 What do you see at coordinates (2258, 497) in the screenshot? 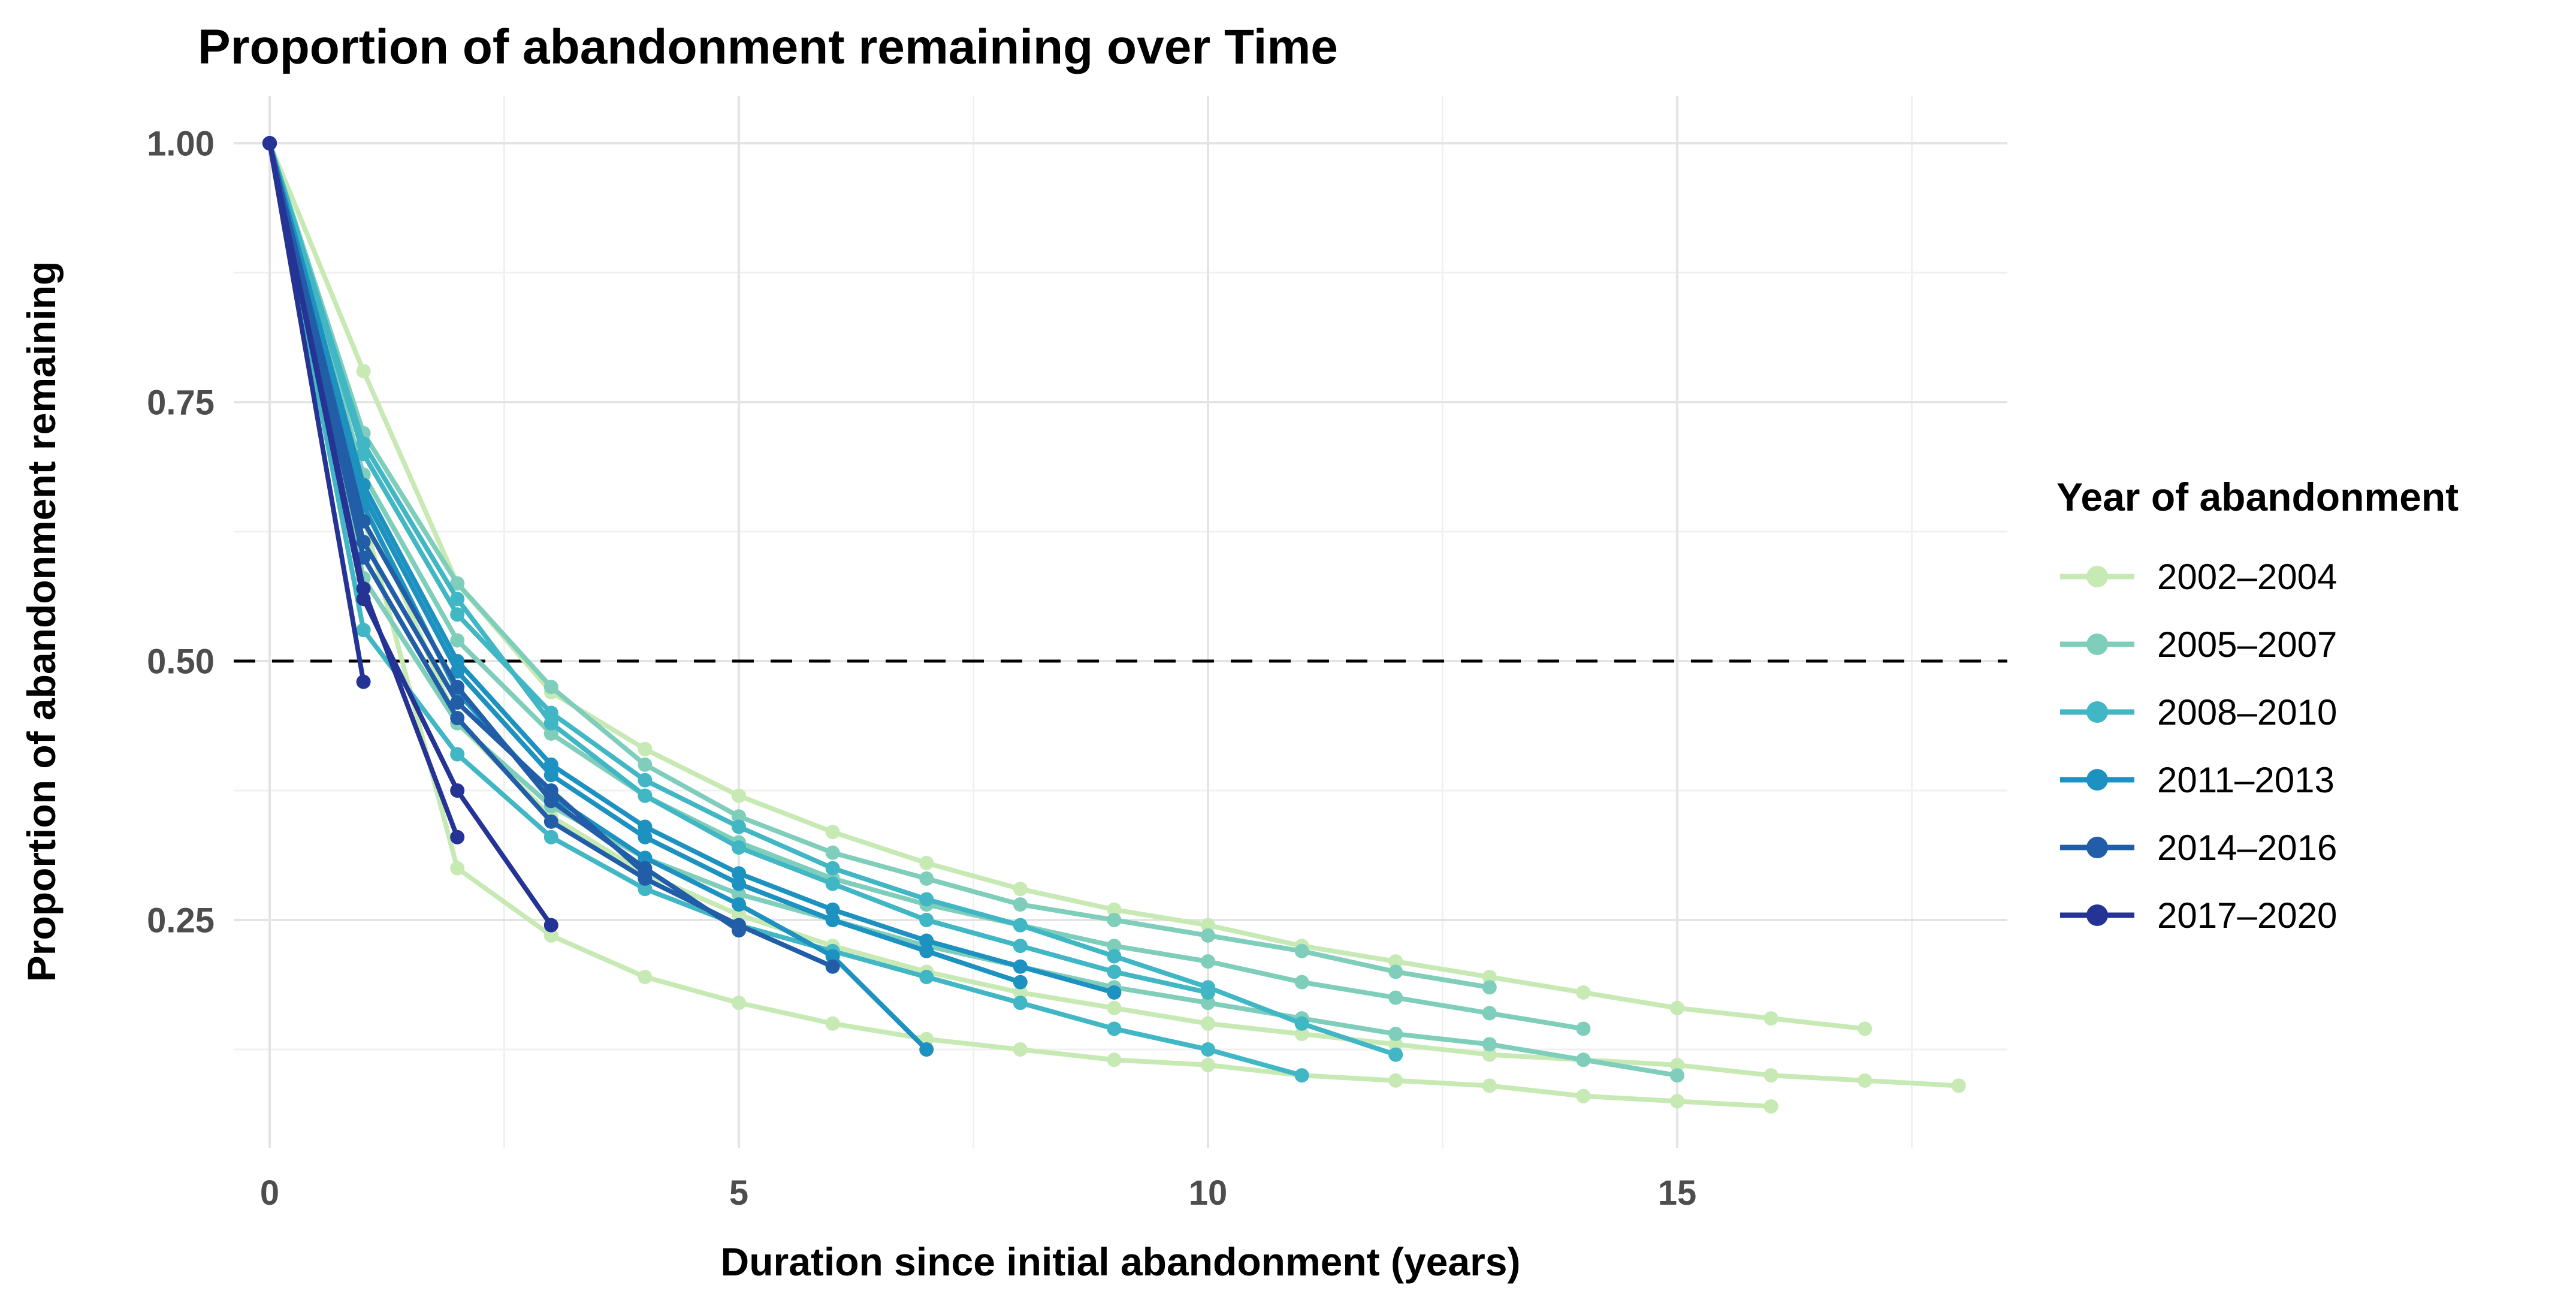
I see `legend-title: Year of abandonment` at bounding box center [2258, 497].